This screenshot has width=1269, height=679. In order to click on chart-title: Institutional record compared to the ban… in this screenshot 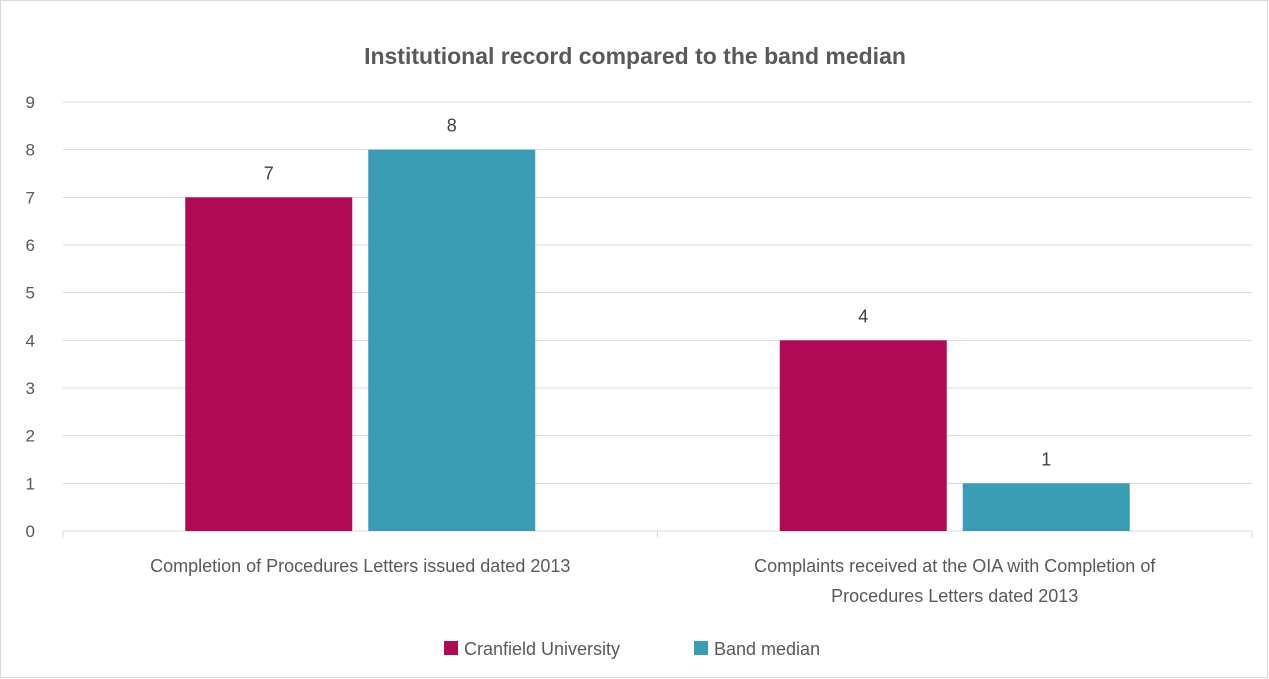, I will do `click(635, 56)`.